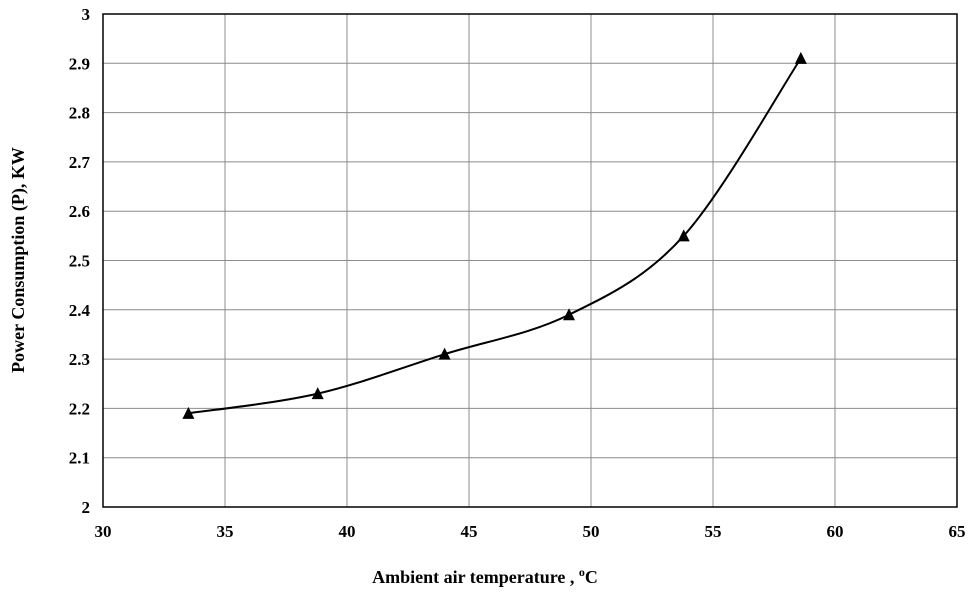 This screenshot has width=969, height=594. What do you see at coordinates (591, 531) in the screenshot?
I see `x-tick-label: 50` at bounding box center [591, 531].